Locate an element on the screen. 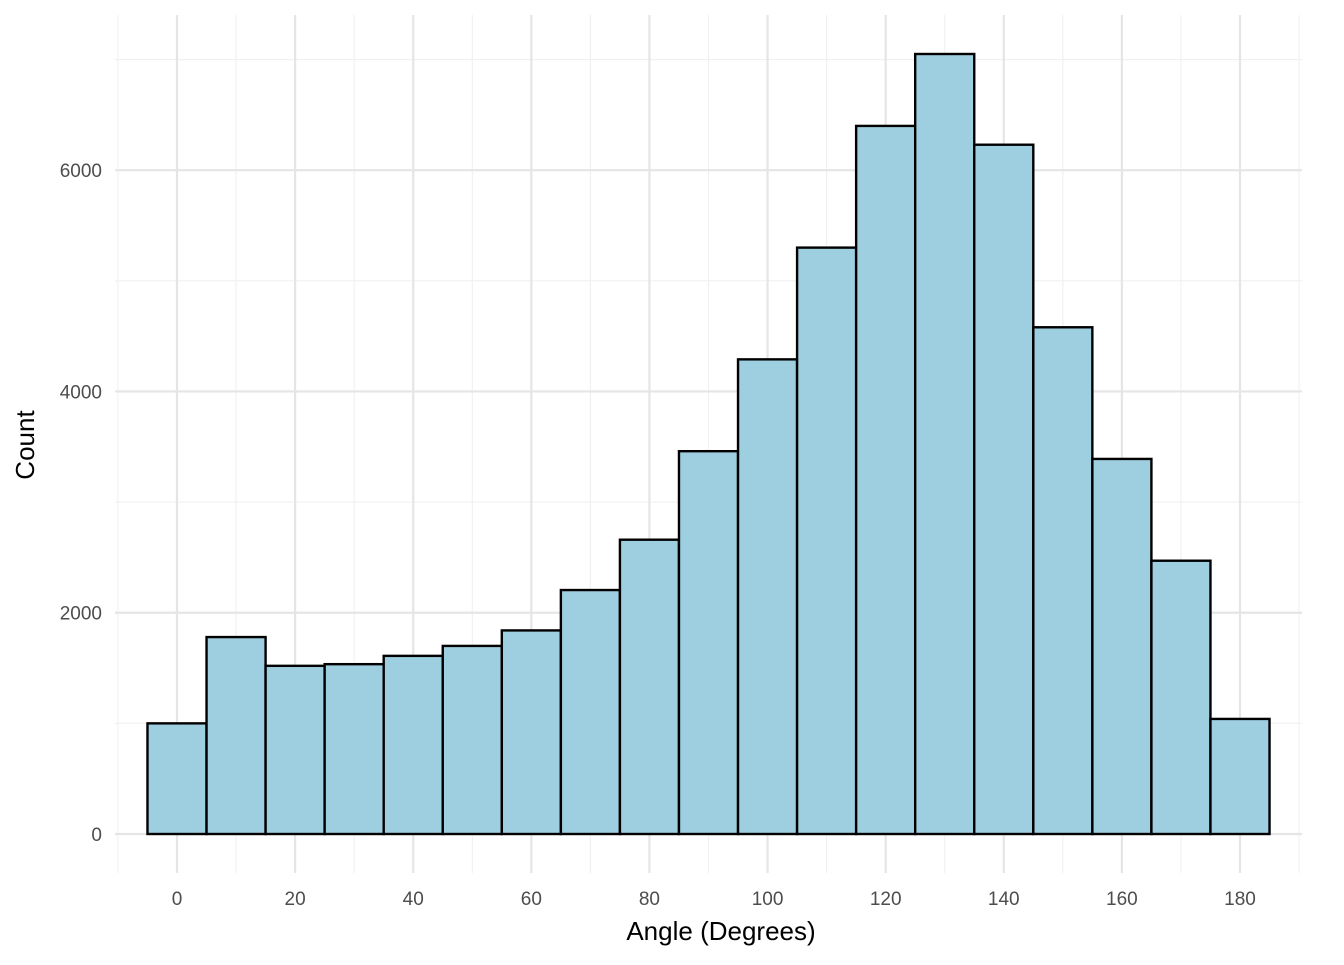 The image size is (1344, 965). x-tick-label: 20 is located at coordinates (295, 899).